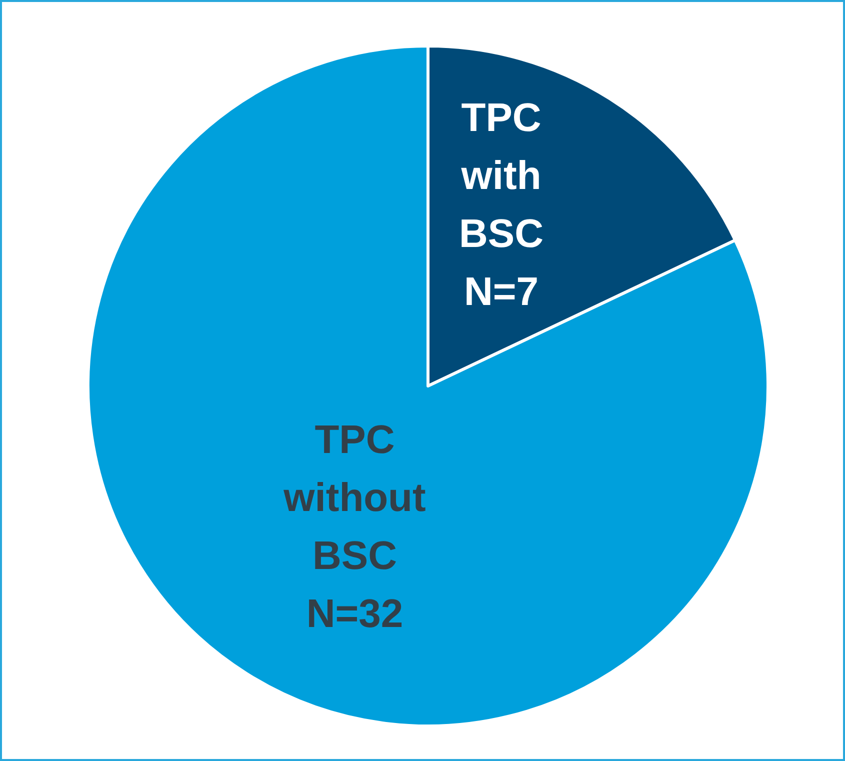 Image resolution: width=845 pixels, height=761 pixels. Describe the element at coordinates (354, 498) in the screenshot. I see `slice-label: TPC without BSC` at that location.